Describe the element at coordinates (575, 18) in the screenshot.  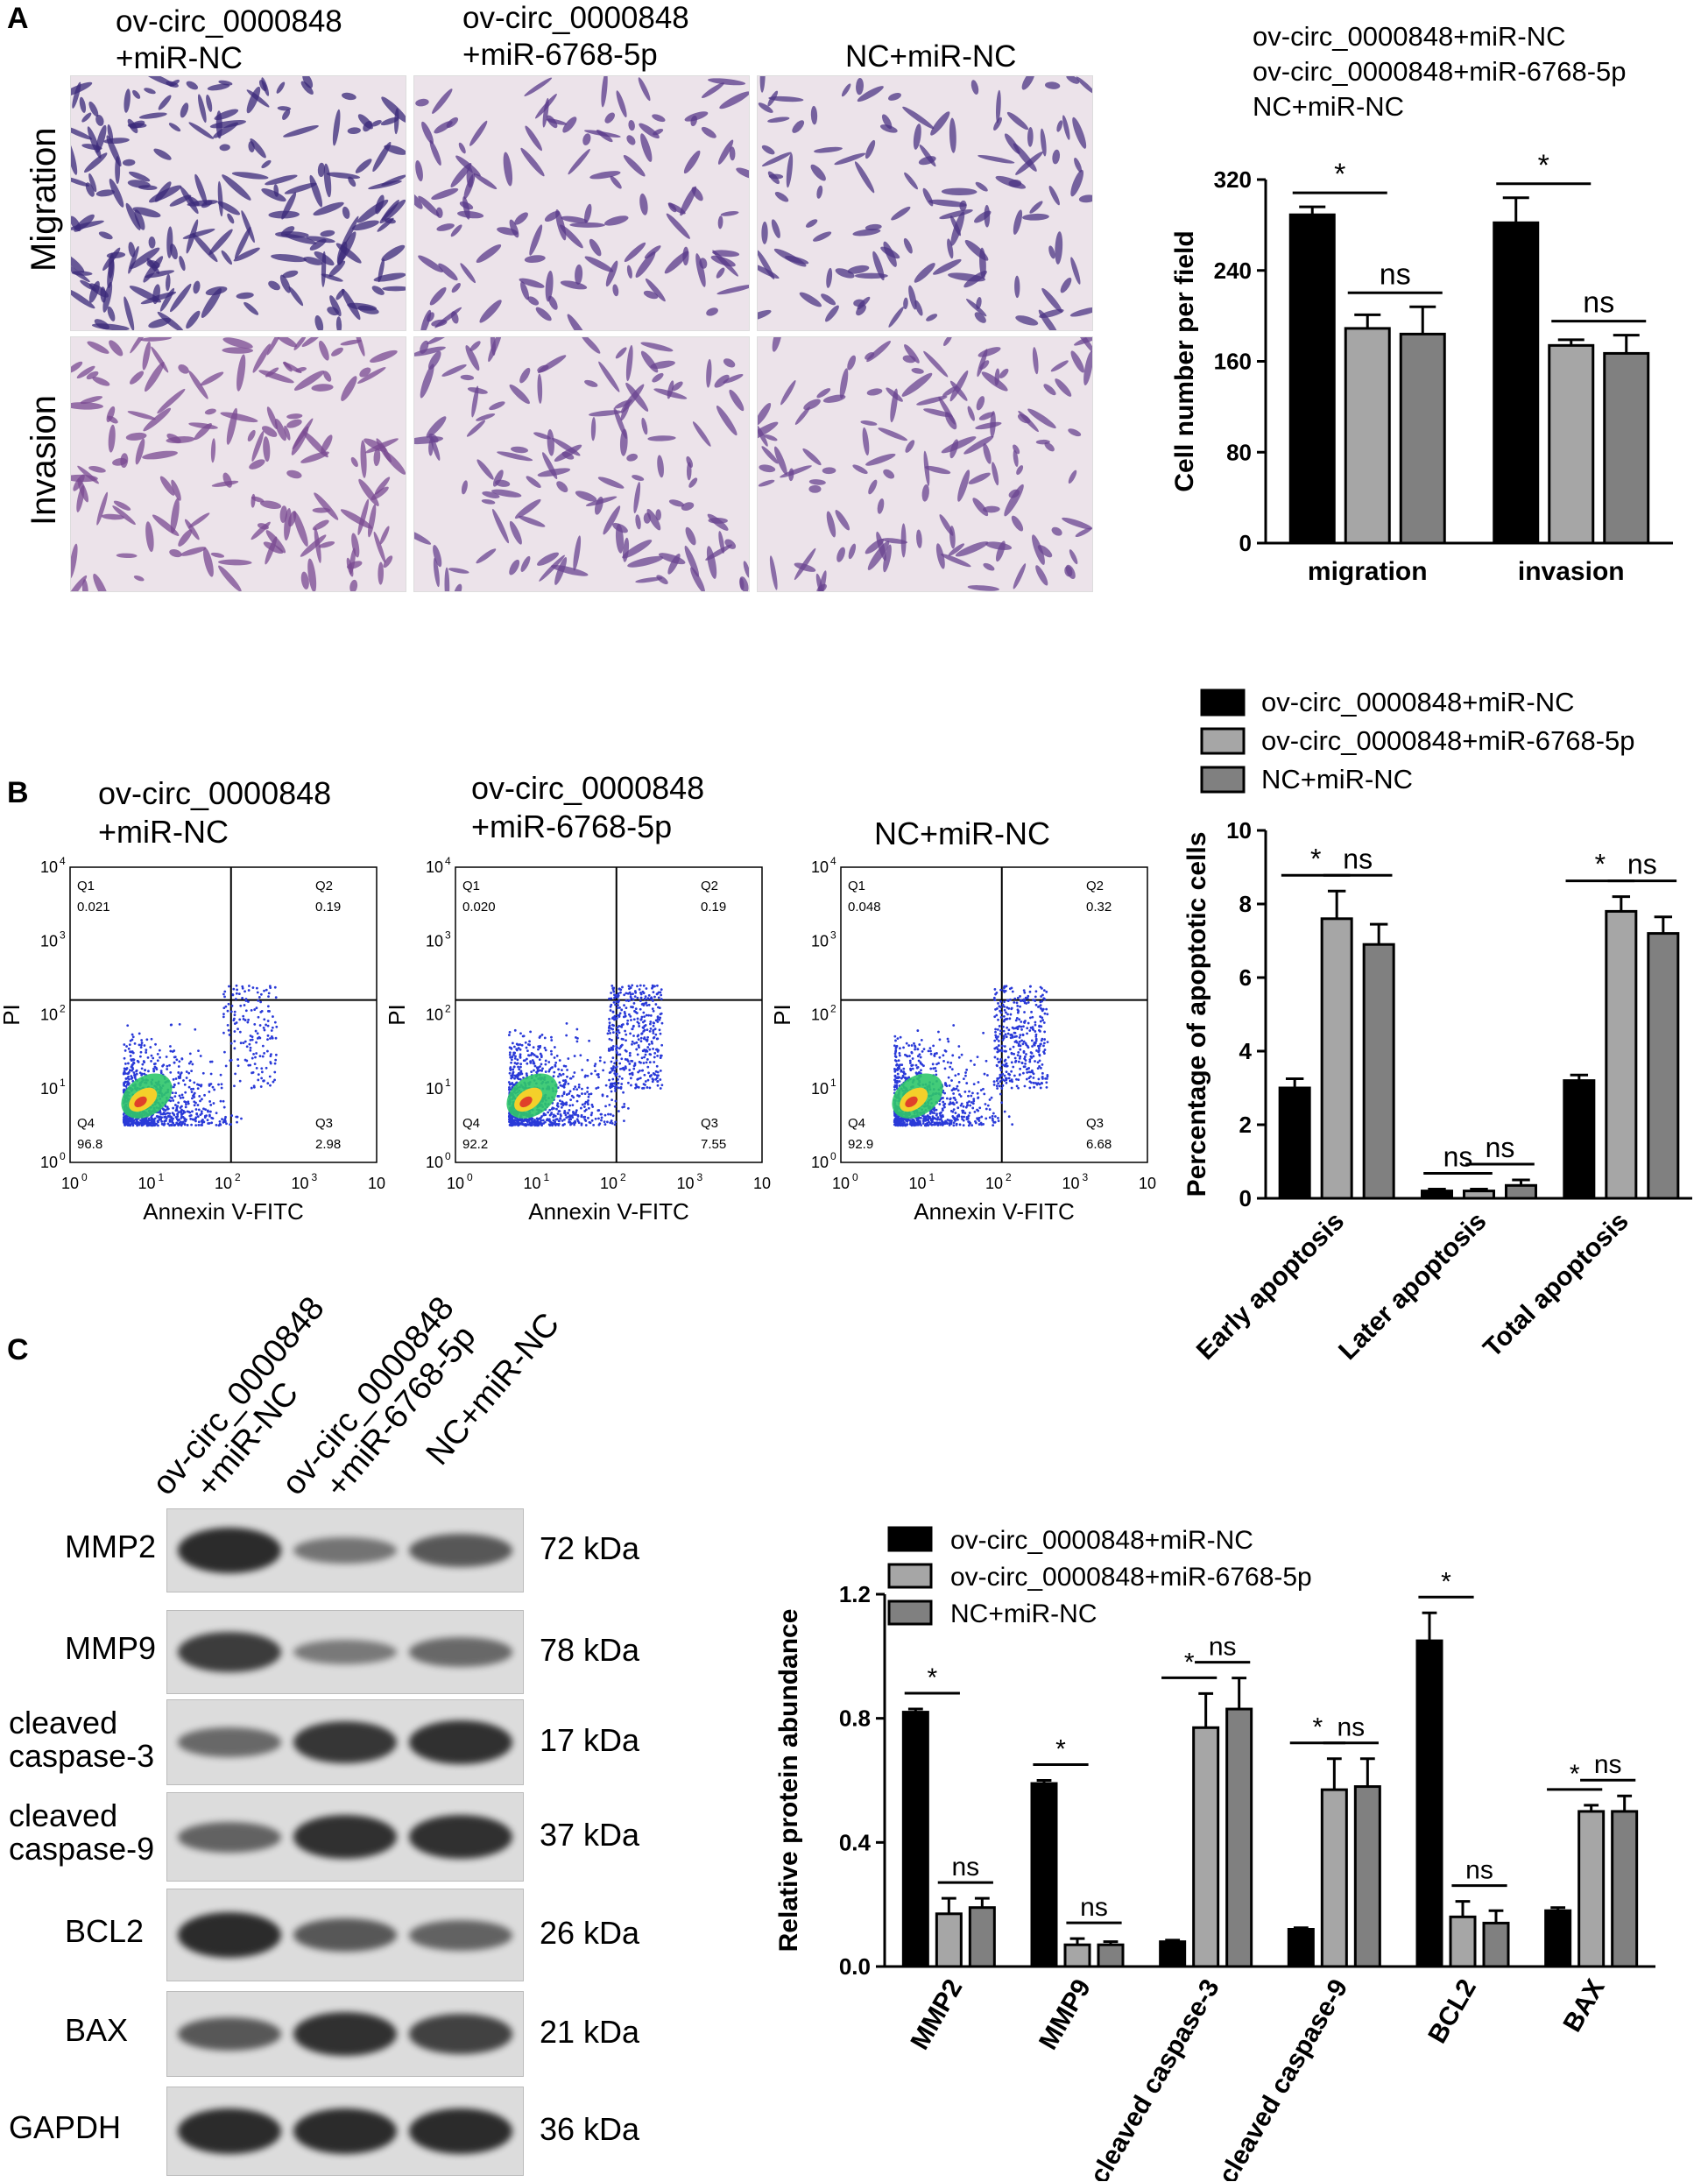
I see `column-2-line1: ov-circ_0000848` at that location.